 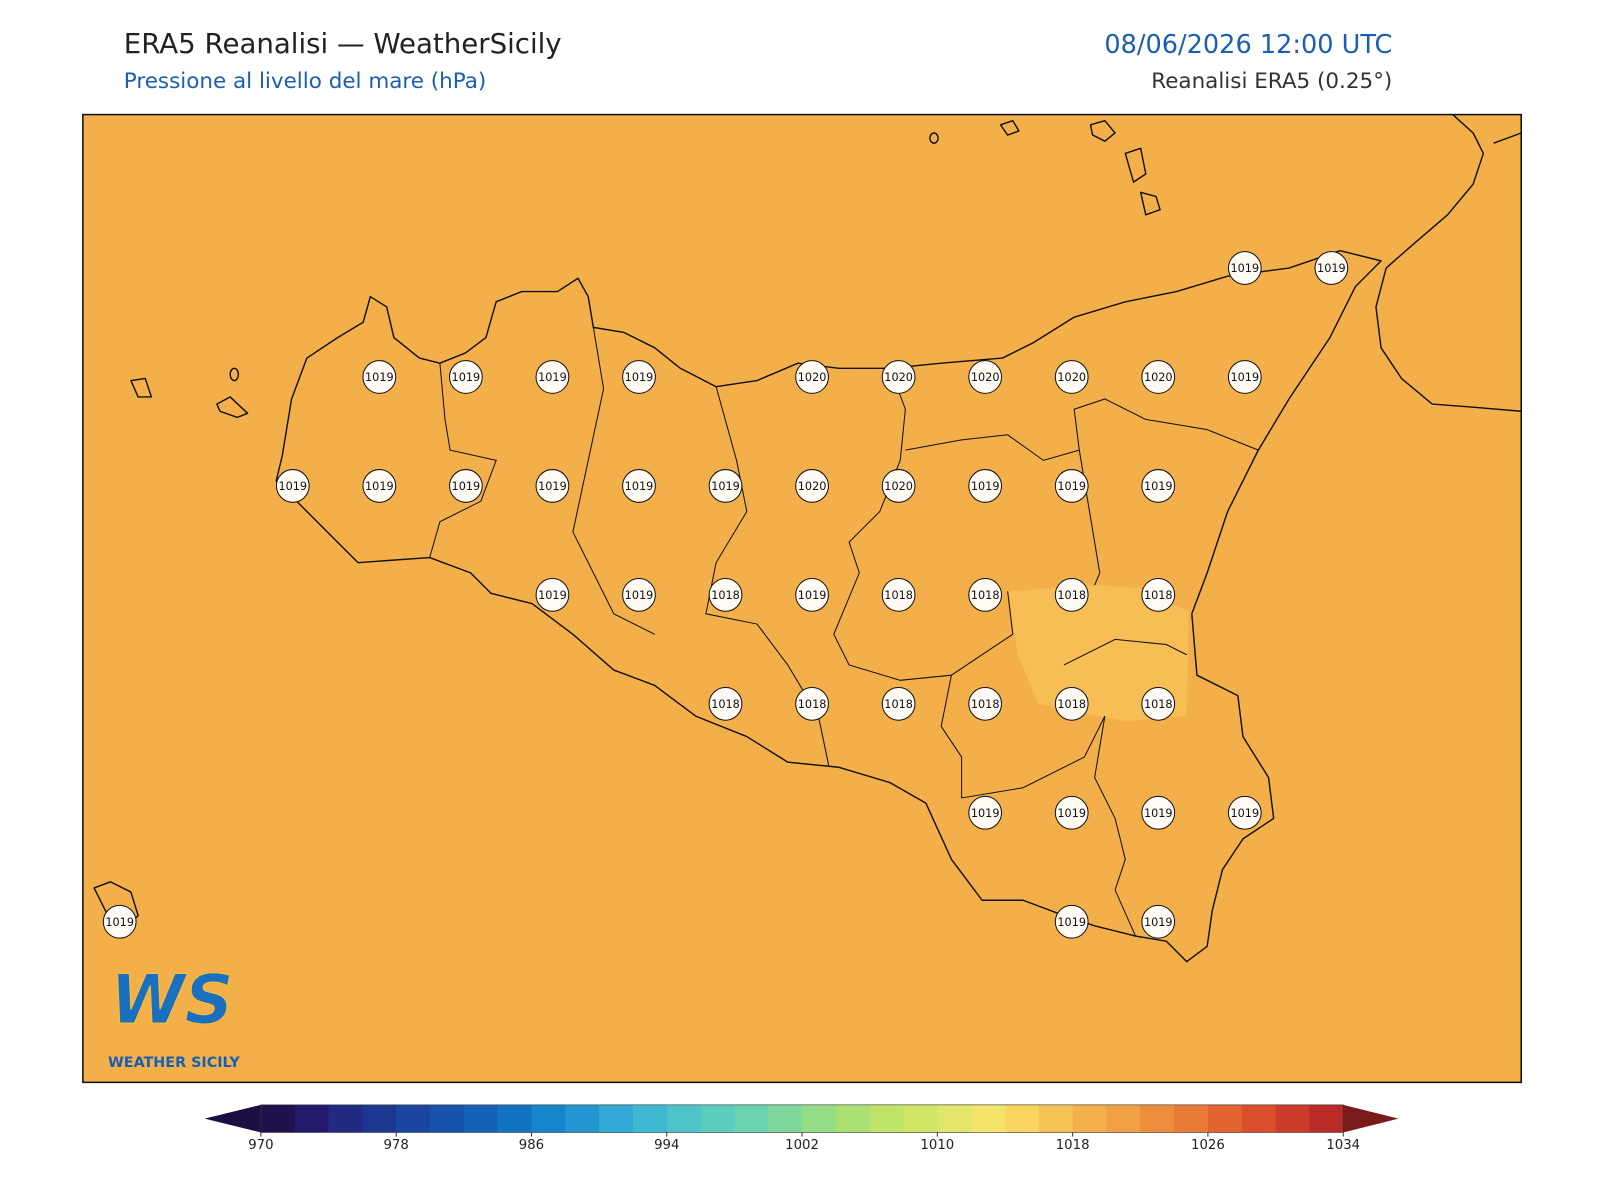 I want to click on colorbar-over, so click(x=1371, y=1118).